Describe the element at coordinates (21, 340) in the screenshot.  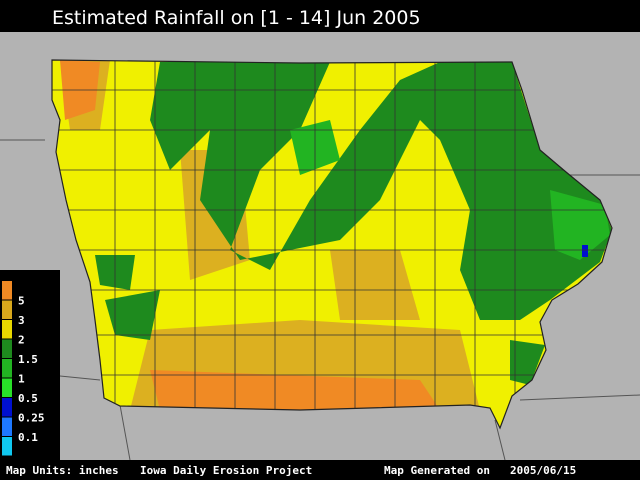
I see `legend-label: 2` at that location.